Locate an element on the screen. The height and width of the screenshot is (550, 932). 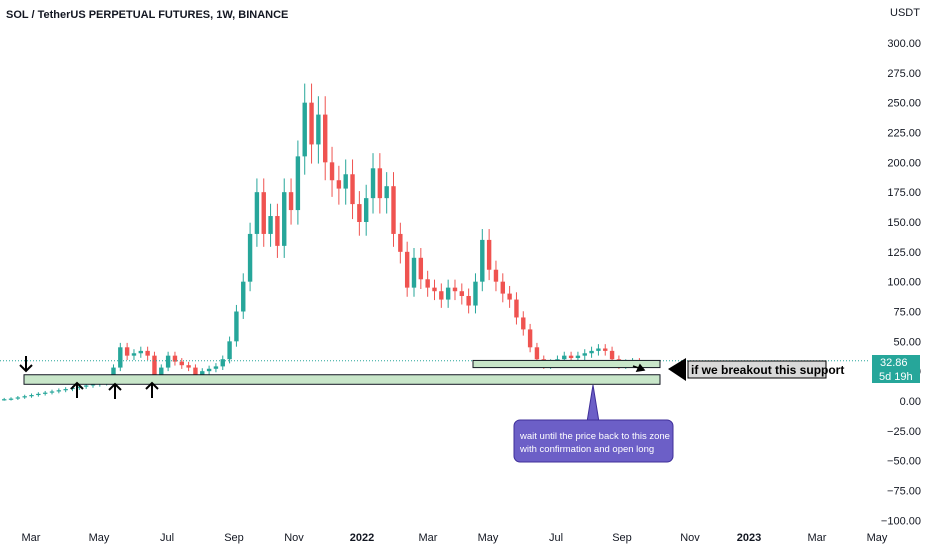
price-tick-label: 225.00 is located at coordinates (904, 134).